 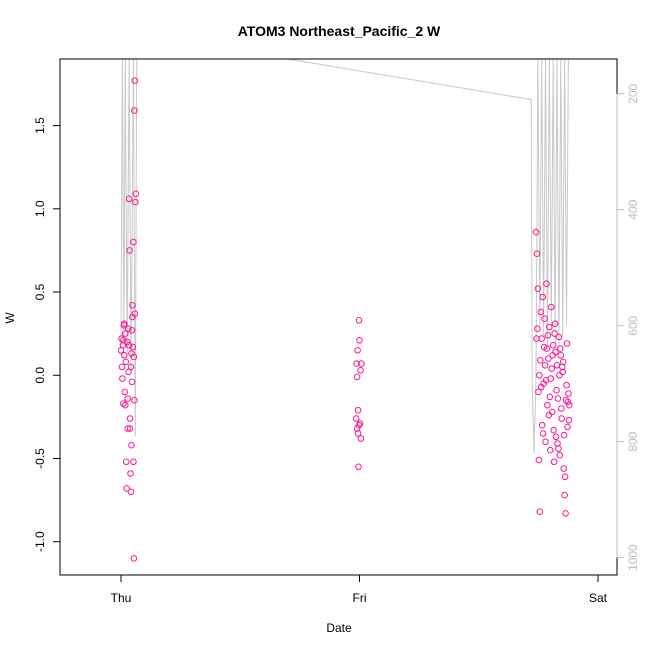 I want to click on y-tick-label: -1.0, so click(x=40, y=541).